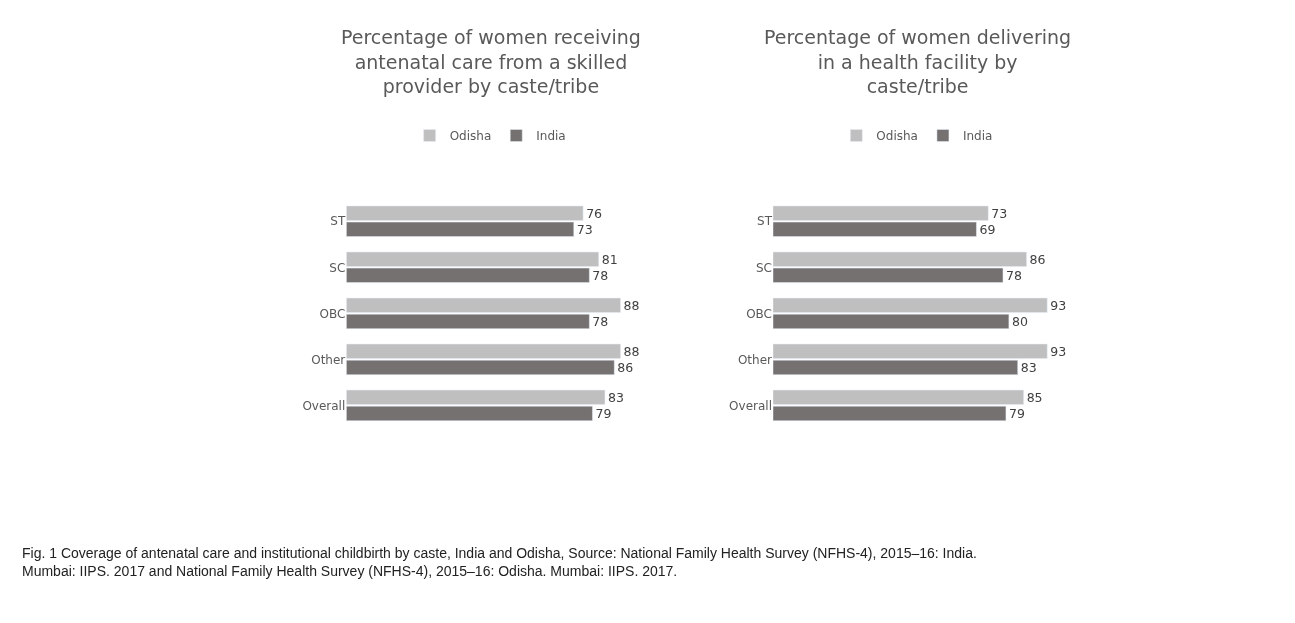 The height and width of the screenshot is (623, 1295). What do you see at coordinates (987, 229) in the screenshot?
I see `data-label: 69` at bounding box center [987, 229].